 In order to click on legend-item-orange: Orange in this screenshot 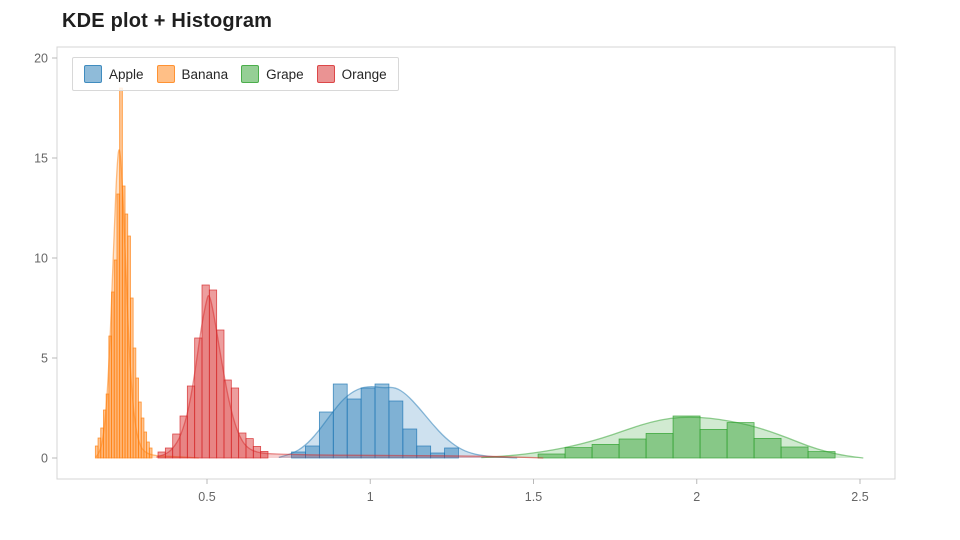, I will do `click(351, 74)`.